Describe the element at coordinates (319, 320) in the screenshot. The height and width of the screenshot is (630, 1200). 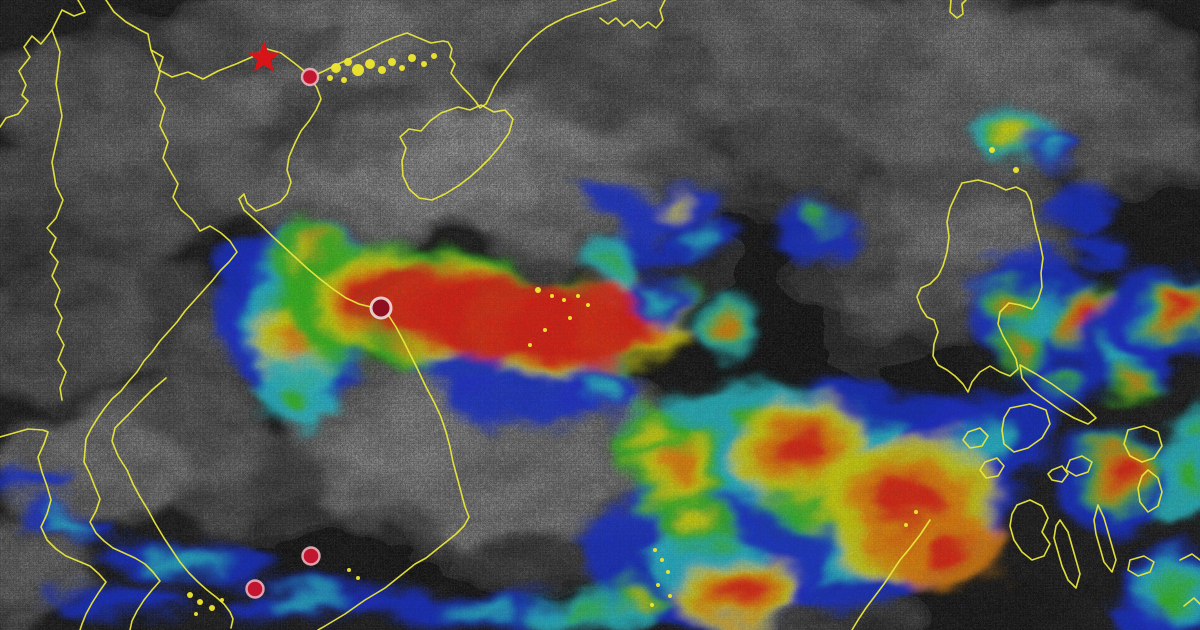
I see `markers-layer` at that location.